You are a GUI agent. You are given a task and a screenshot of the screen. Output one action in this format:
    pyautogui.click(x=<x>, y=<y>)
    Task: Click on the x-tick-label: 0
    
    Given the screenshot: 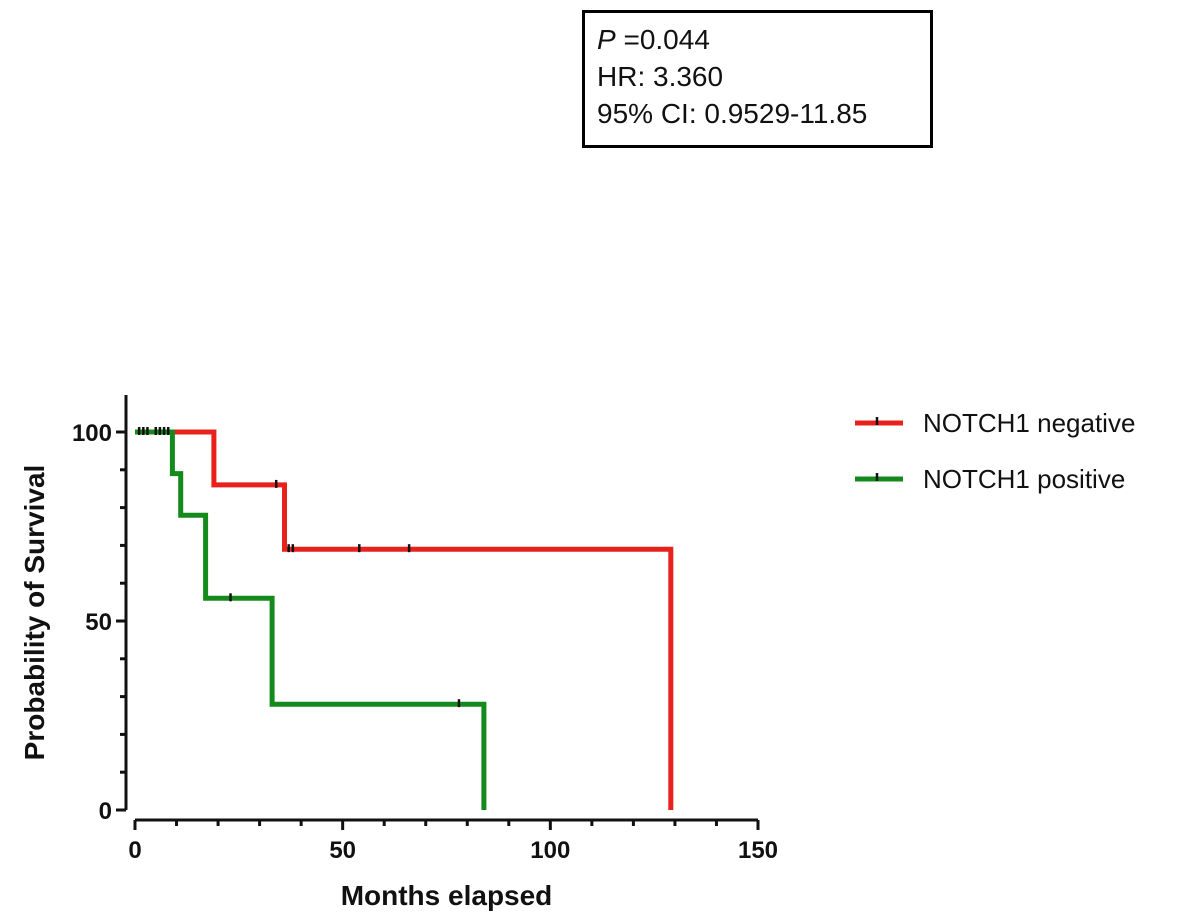 What is the action you would take?
    pyautogui.click(x=134, y=850)
    